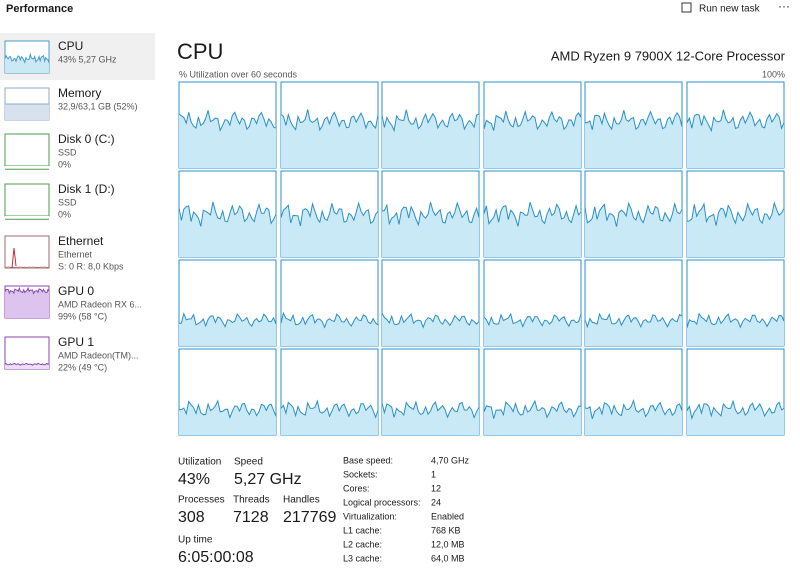  Describe the element at coordinates (238, 74) in the screenshot. I see `graph-label: % Utilization over 60 seconds` at that location.